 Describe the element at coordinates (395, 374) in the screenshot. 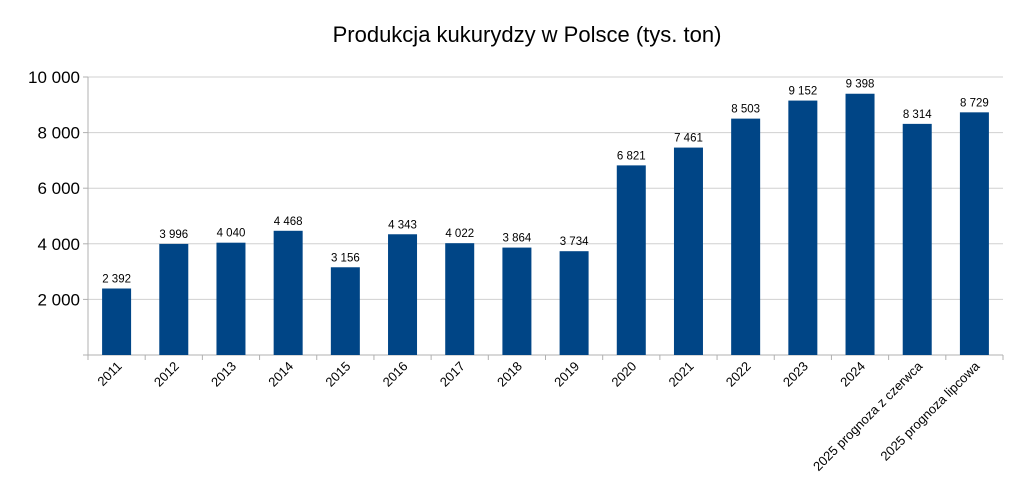

I see `x-tick-label: 2016` at that location.